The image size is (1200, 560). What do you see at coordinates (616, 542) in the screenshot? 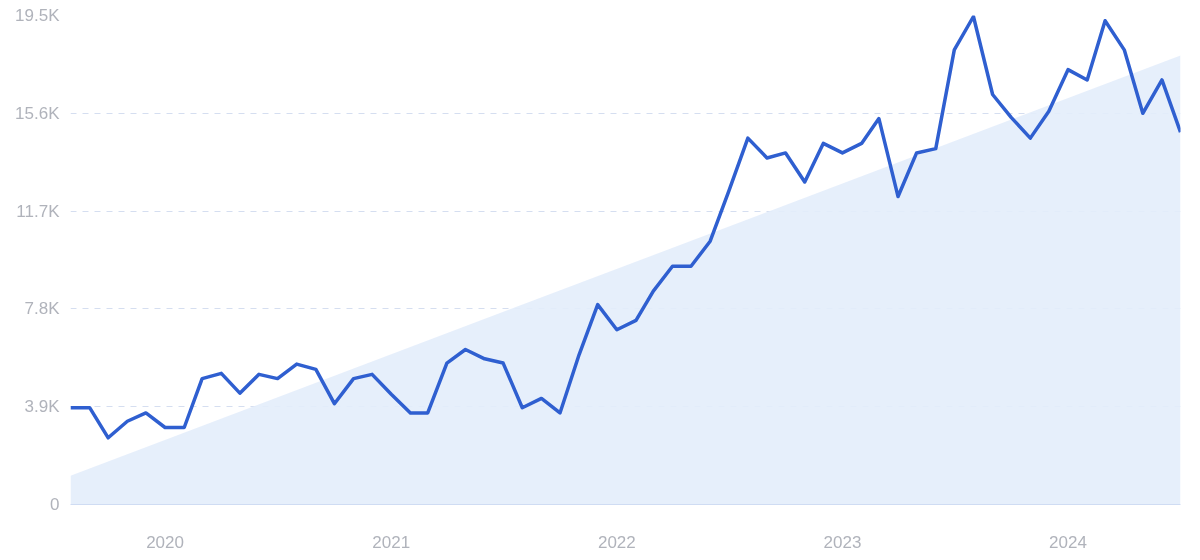
I see `x-tick-label: 2022` at bounding box center [616, 542].